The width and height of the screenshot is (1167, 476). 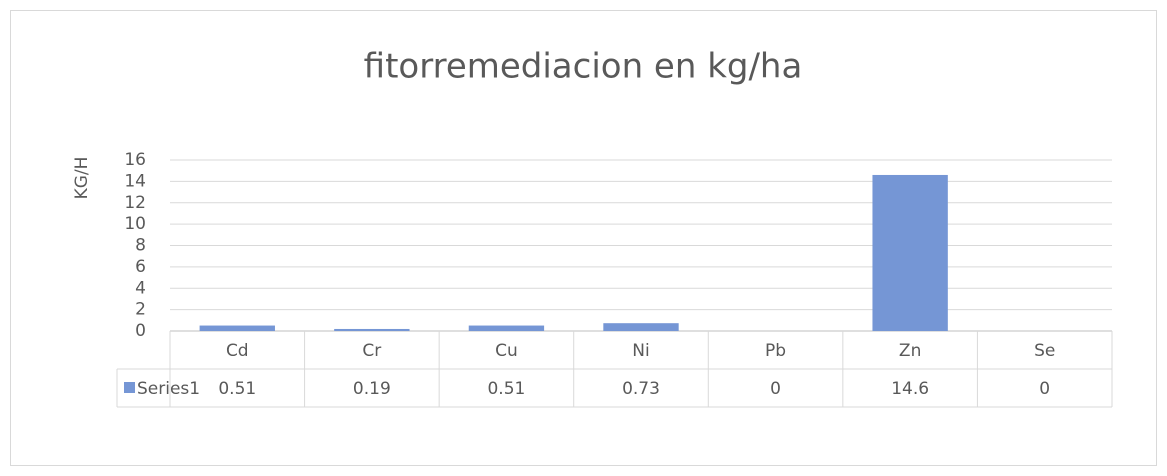 I want to click on x-tick-label: Cr, so click(x=371, y=351).